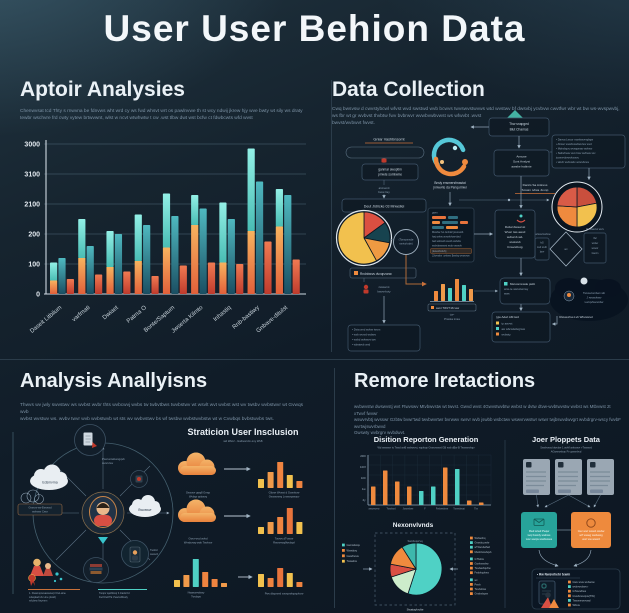  What do you see at coordinates (415, 541) in the screenshot?
I see `pie-inner-label: Swvbvqvrvq` at bounding box center [415, 541].